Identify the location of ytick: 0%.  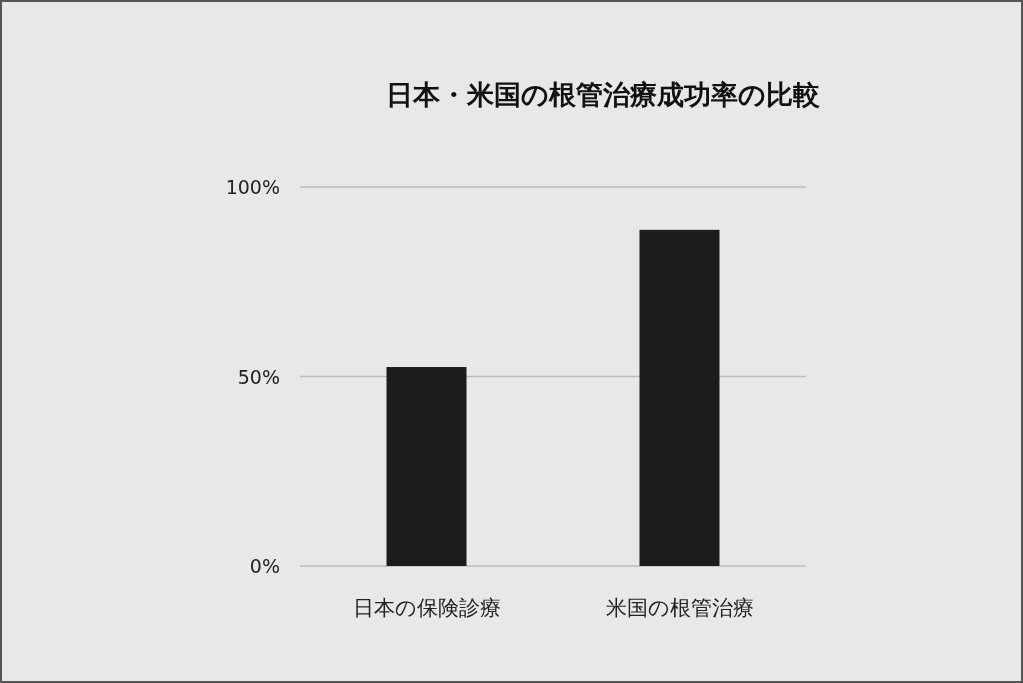
(264, 566).